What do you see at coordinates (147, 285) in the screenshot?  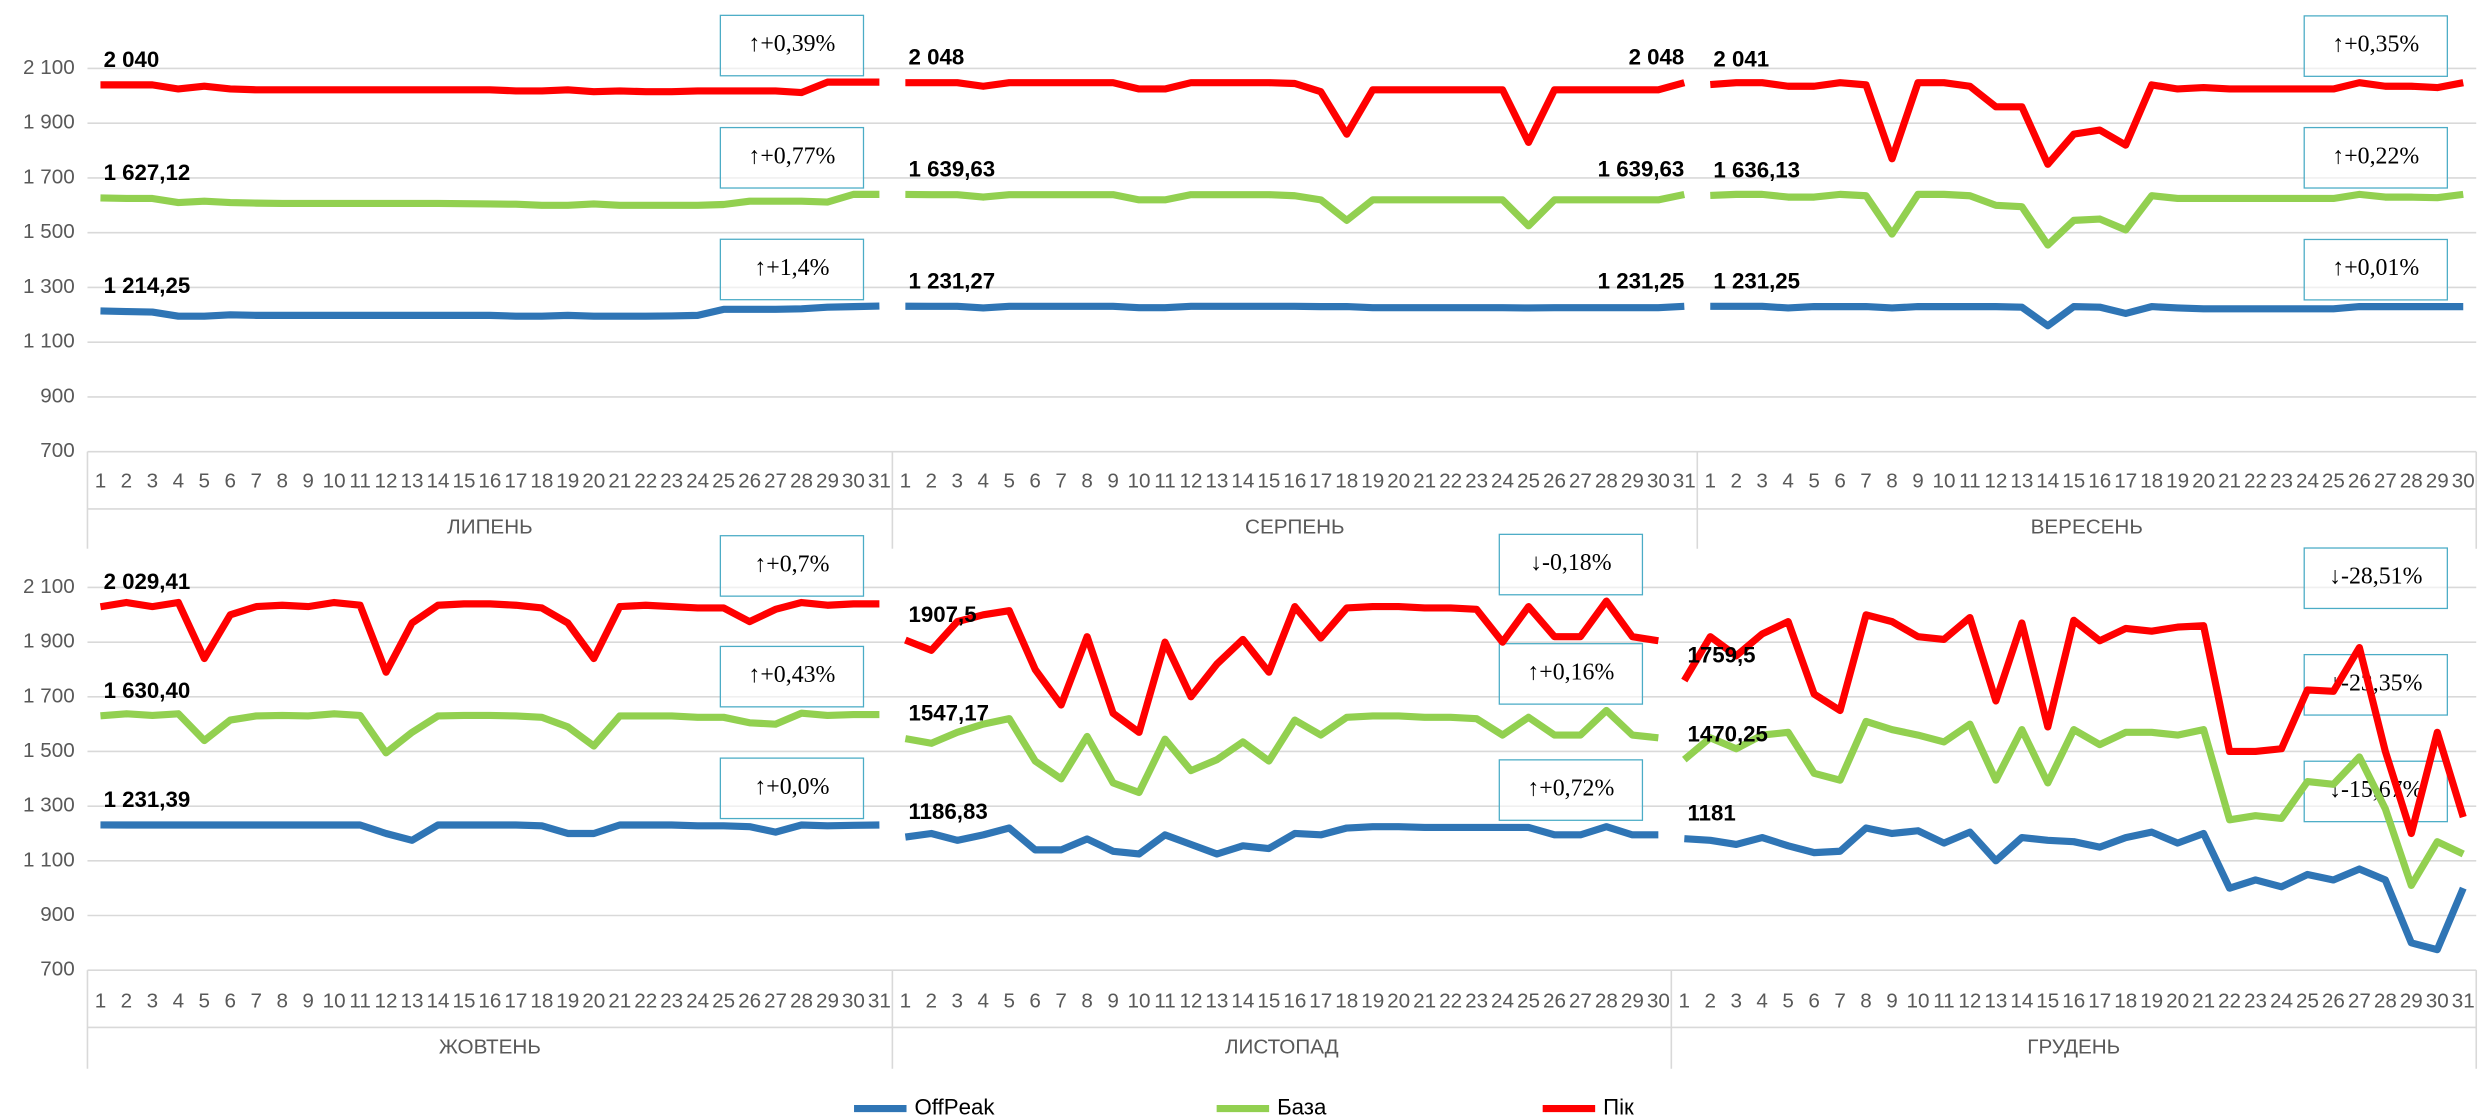 I see `data-label: 1 214,25` at bounding box center [147, 285].